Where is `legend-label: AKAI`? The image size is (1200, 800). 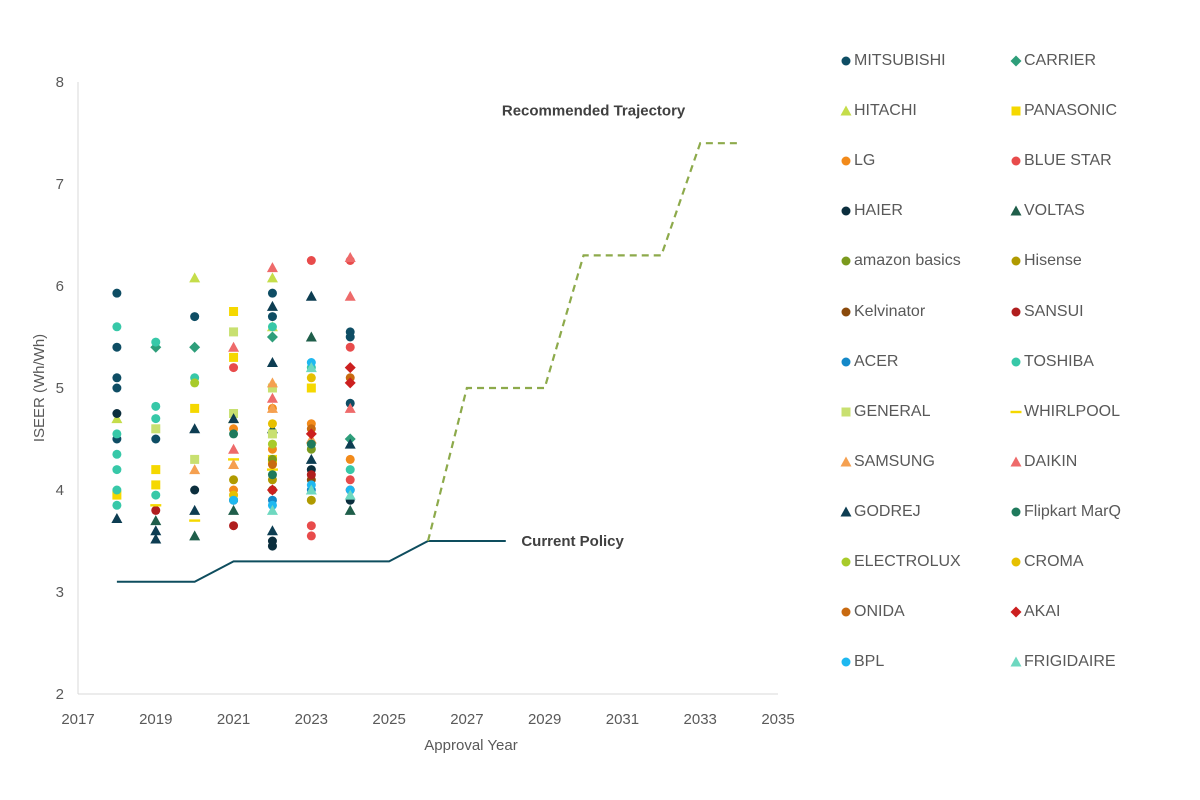
legend-label: AKAI is located at coordinates (1042, 612).